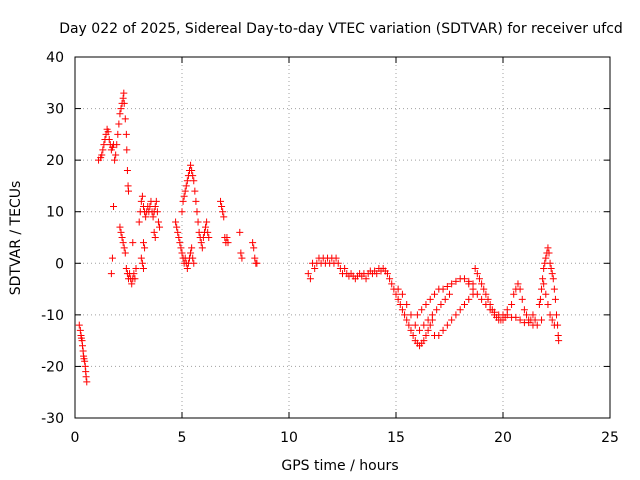  Describe the element at coordinates (396, 438) in the screenshot. I see `x-tick-label: 15` at that location.